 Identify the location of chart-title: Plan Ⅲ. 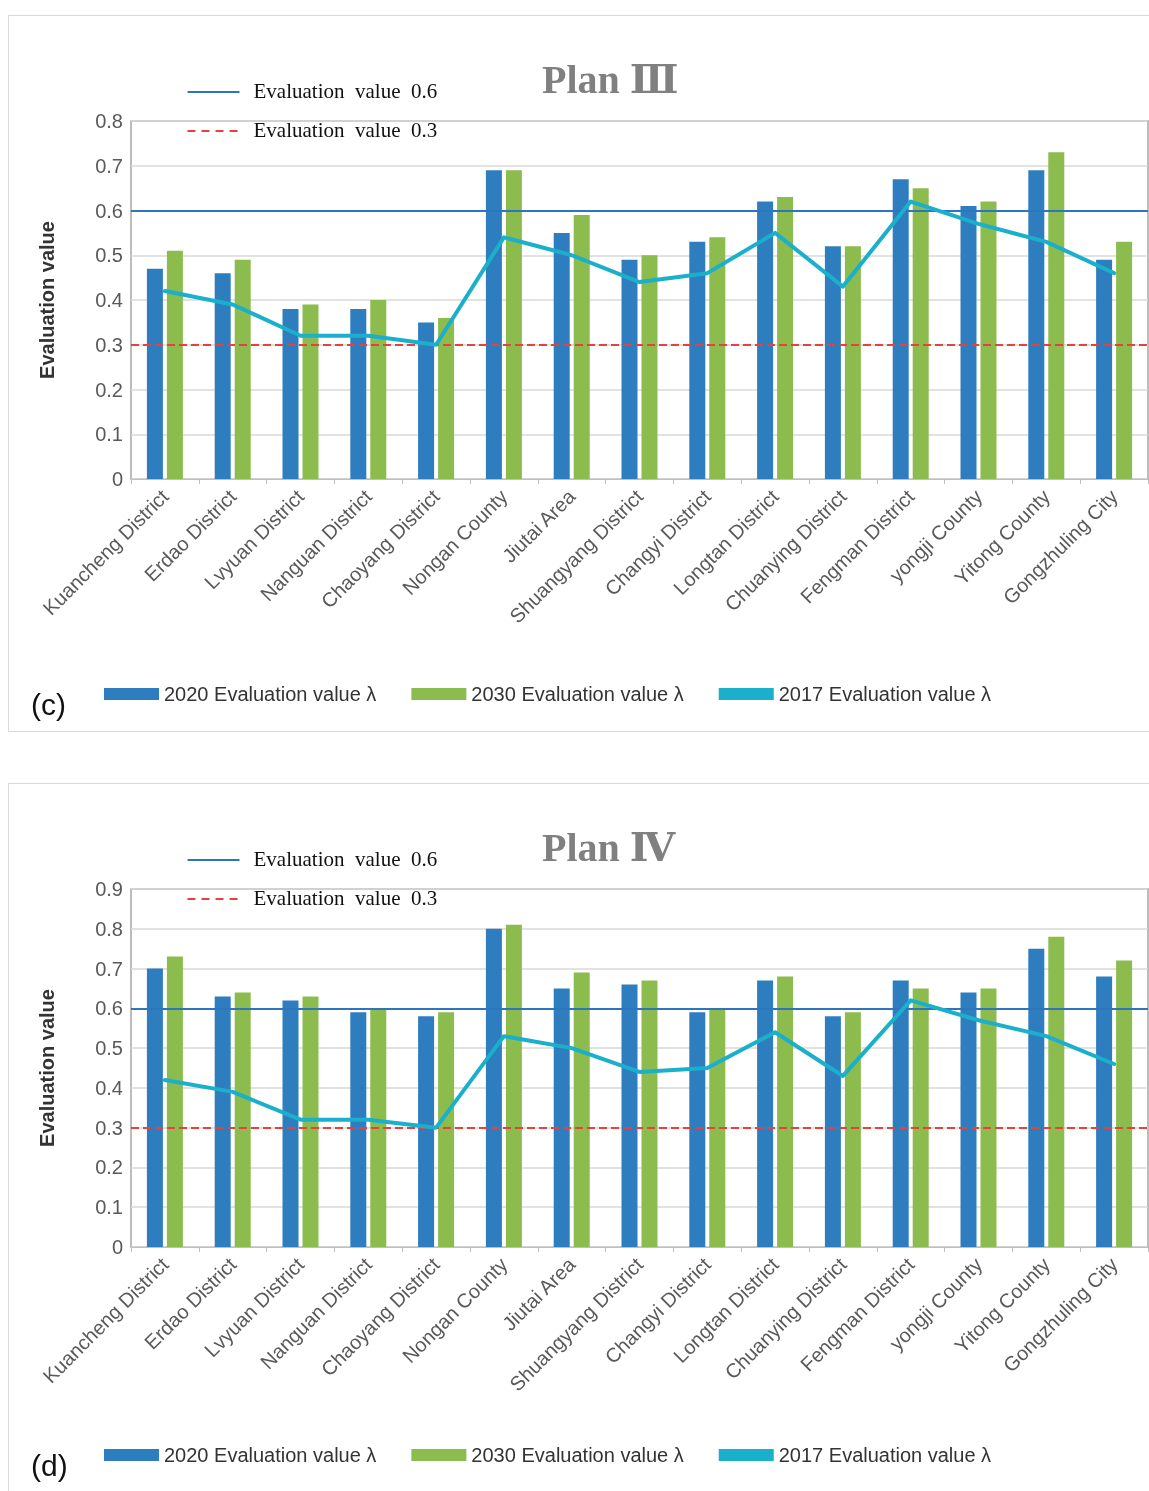
(610, 79).